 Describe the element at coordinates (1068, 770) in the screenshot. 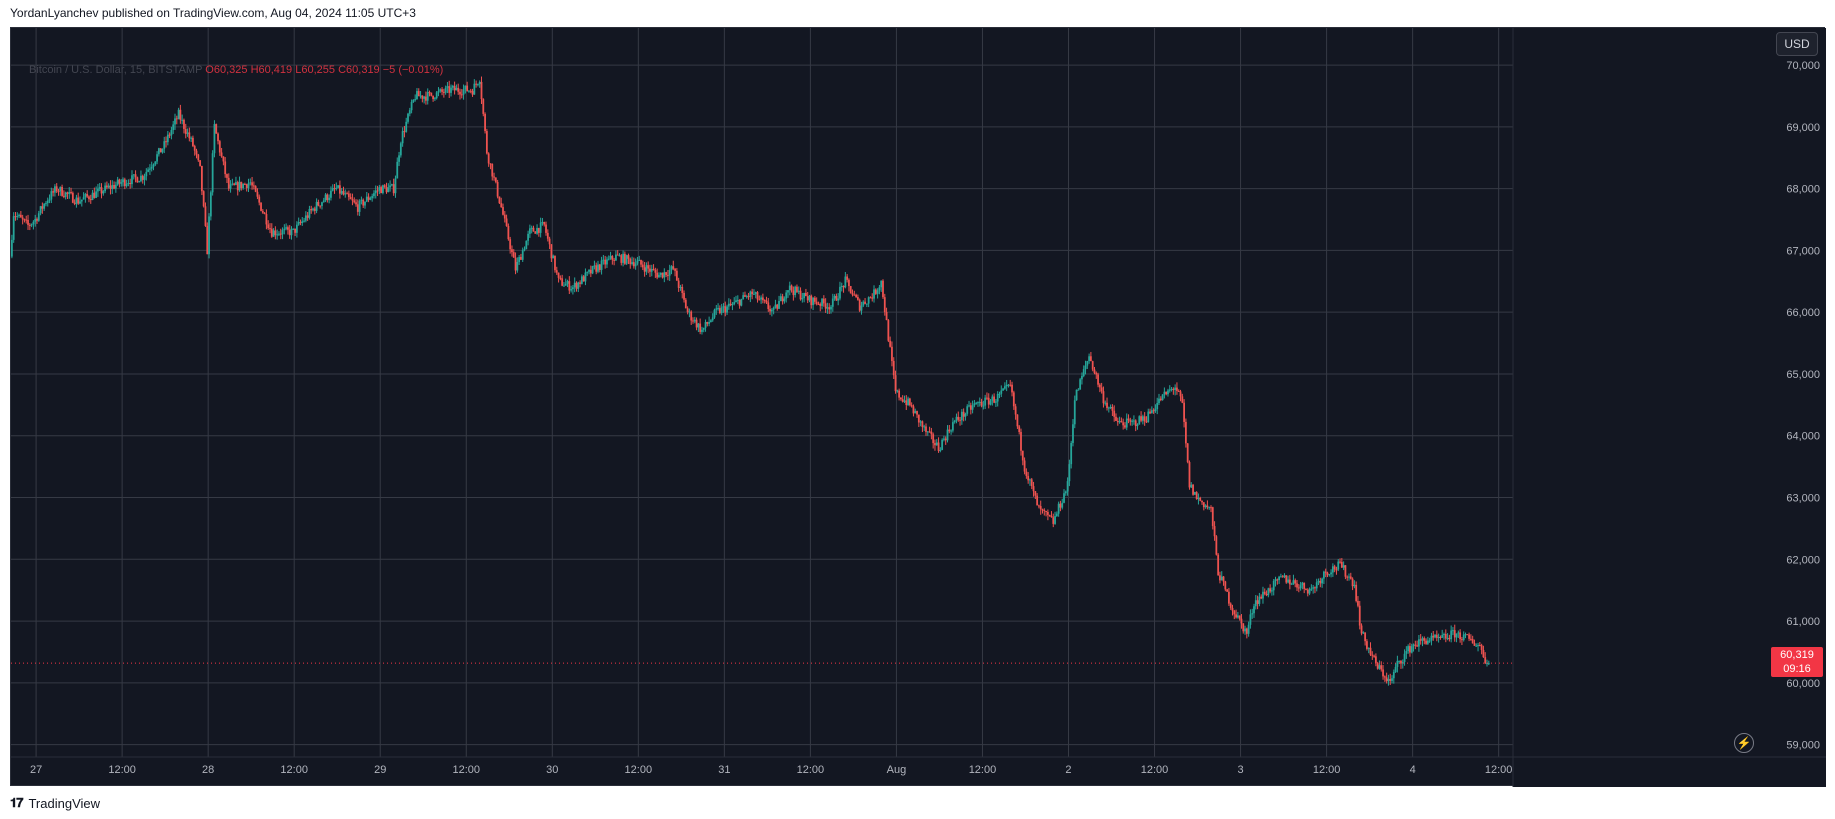

I see `x-tick-label: 2` at that location.